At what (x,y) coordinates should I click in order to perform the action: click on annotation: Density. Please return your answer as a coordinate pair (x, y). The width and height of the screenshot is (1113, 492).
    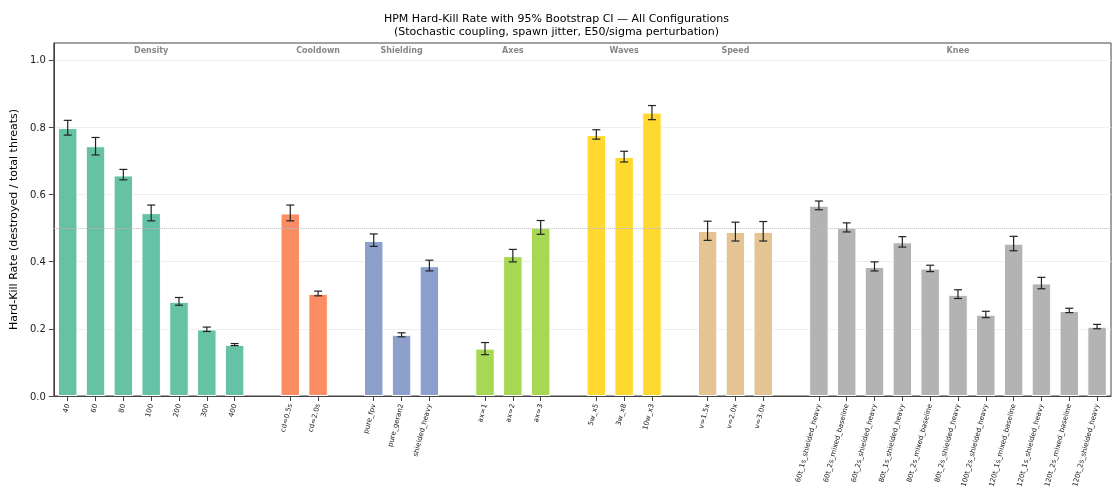
    Looking at the image, I should click on (152, 50).